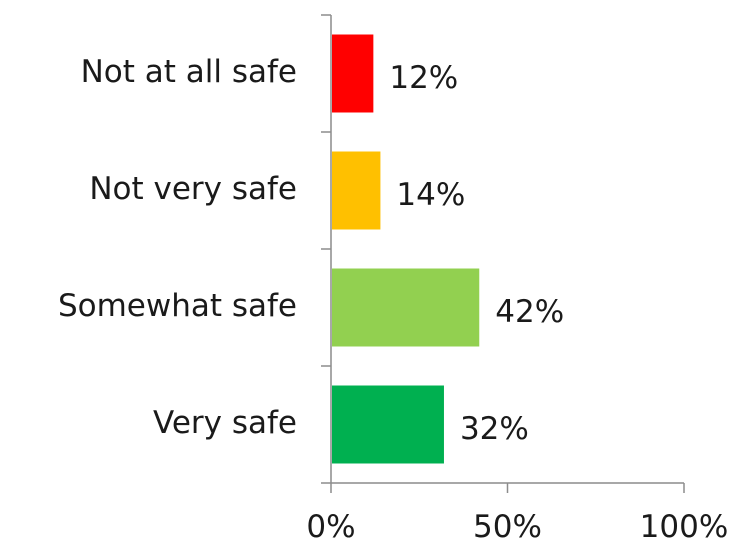 The width and height of the screenshot is (734, 547). Describe the element at coordinates (684, 527) in the screenshot. I see `x-tick-label: 100%` at that location.